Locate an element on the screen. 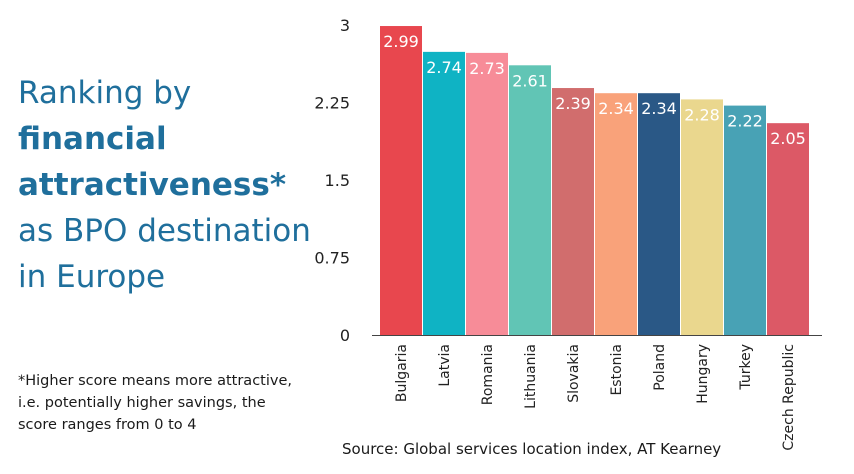 This screenshot has height=474, width=854. title-line-4: as BPO destination is located at coordinates (164, 231).